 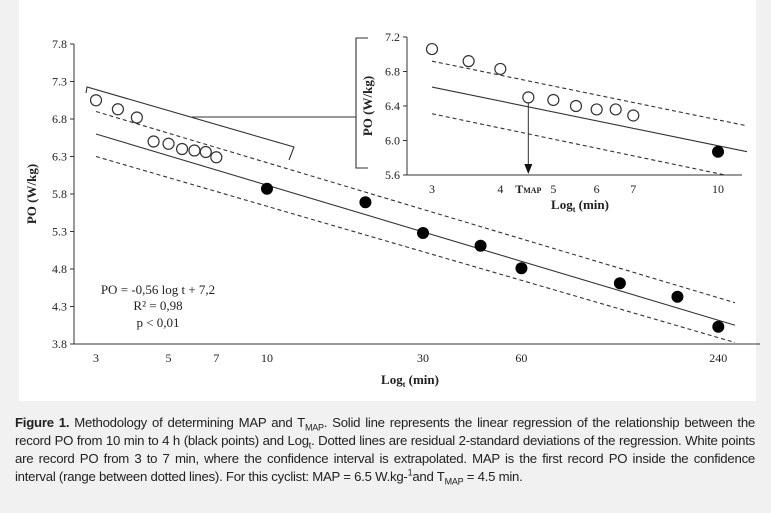 What do you see at coordinates (157, 305) in the screenshot?
I see `r-squared-label: R² = 0,98` at bounding box center [157, 305].